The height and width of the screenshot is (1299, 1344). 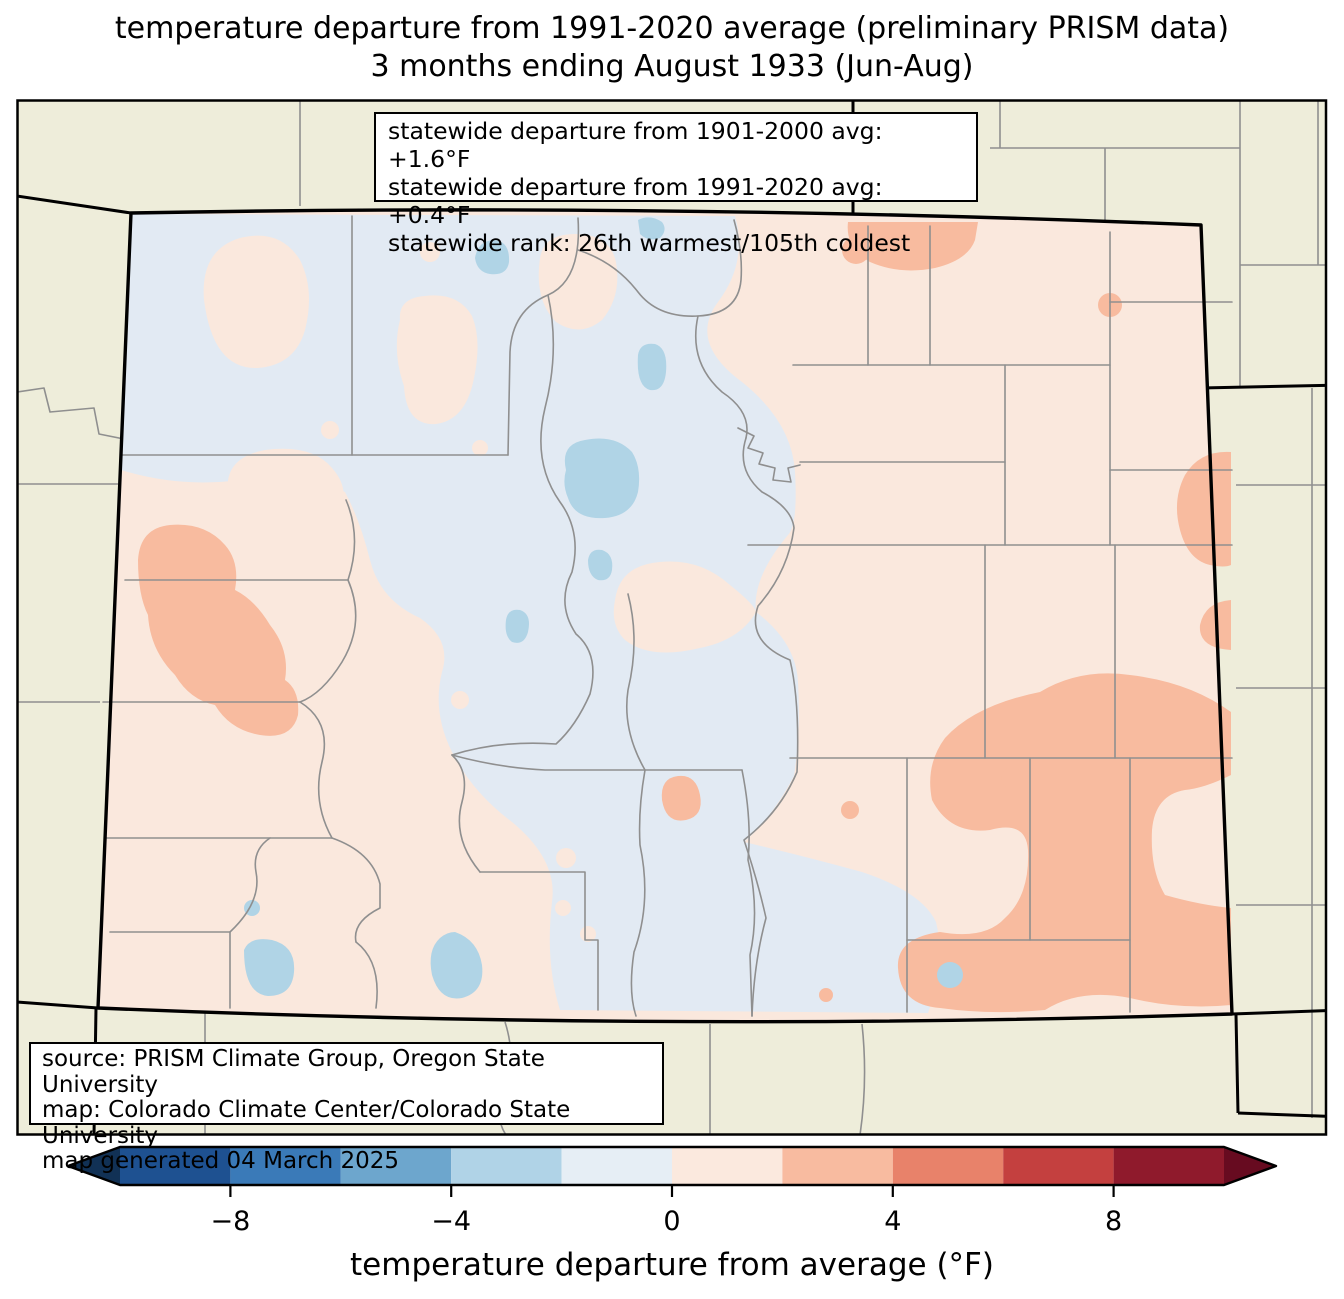 I want to click on colorbar-segments, so click(x=672, y=1166).